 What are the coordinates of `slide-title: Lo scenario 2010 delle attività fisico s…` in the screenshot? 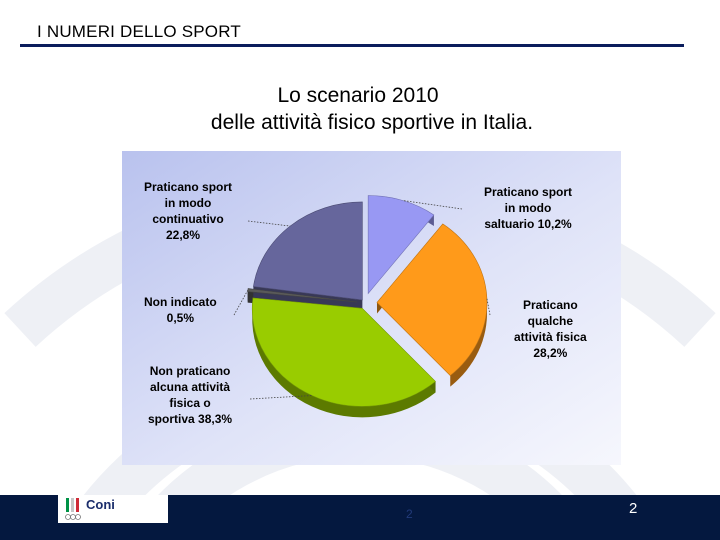 It's located at (360, 109).